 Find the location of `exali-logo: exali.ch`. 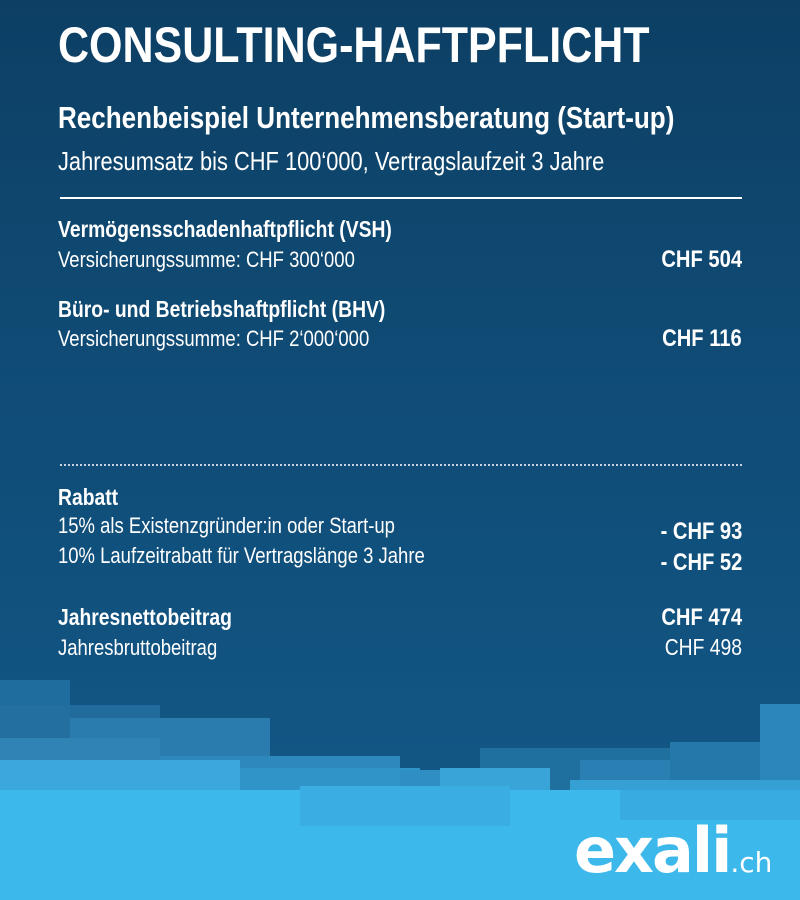

exali-logo: exali.ch is located at coordinates (673, 850).